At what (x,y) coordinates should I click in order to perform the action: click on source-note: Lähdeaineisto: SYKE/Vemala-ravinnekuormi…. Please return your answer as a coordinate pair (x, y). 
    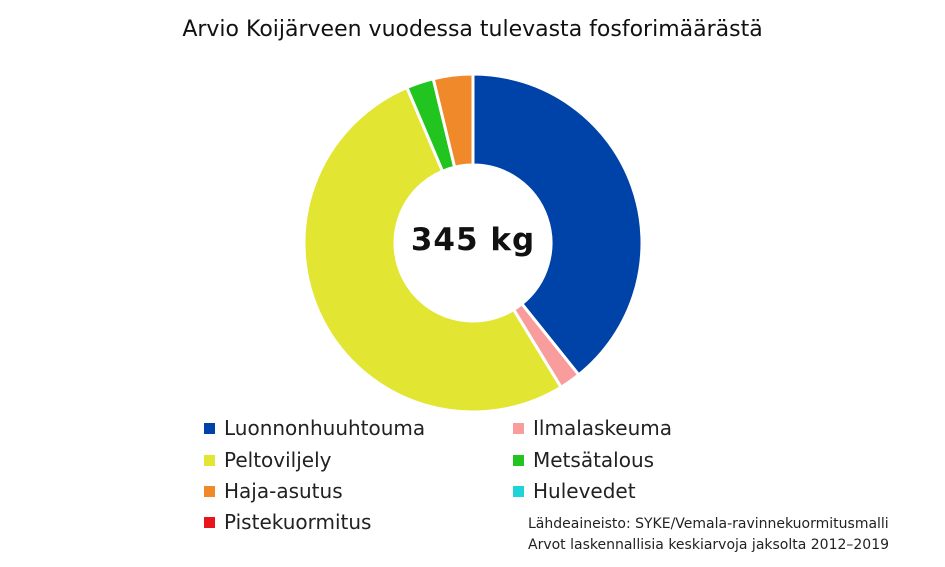
    Looking at the image, I should click on (708, 535).